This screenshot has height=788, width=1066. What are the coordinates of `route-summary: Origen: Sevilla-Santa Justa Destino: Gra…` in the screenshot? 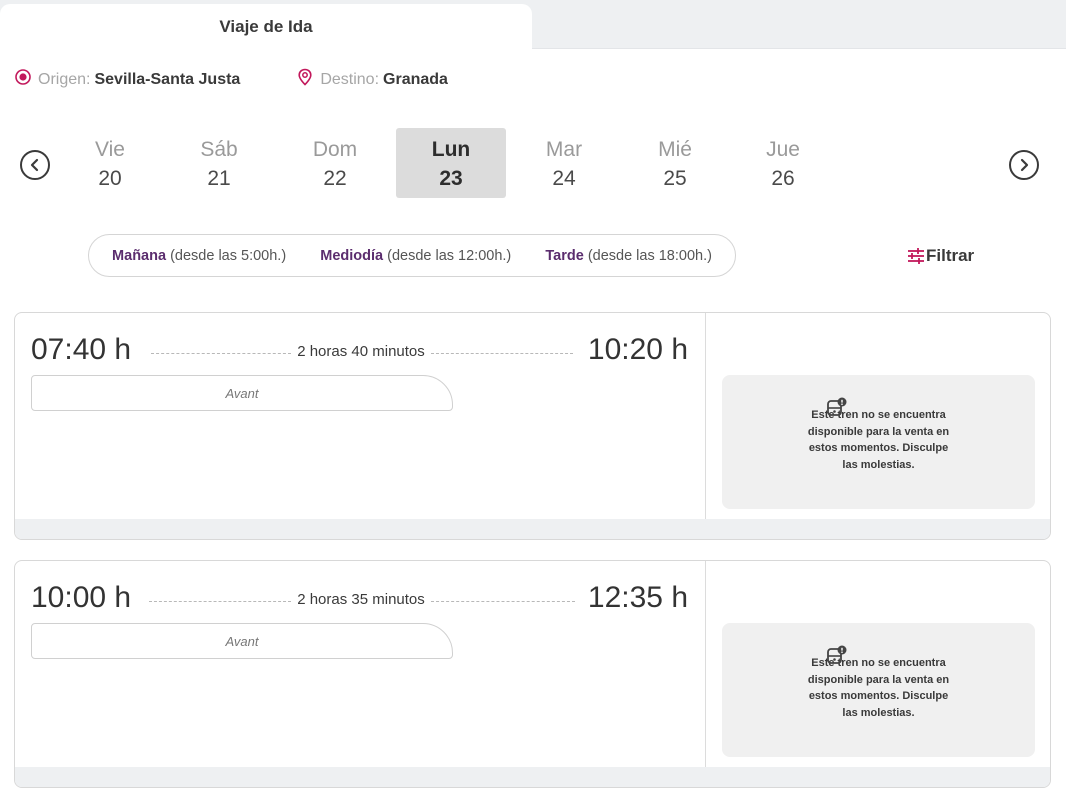 It's located at (259, 79).